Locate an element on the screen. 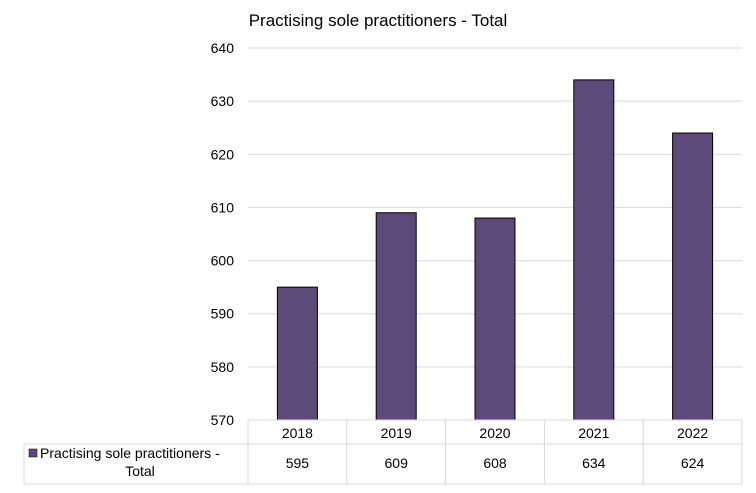 The height and width of the screenshot is (493, 756). y-tick-label: 640 is located at coordinates (223, 48).